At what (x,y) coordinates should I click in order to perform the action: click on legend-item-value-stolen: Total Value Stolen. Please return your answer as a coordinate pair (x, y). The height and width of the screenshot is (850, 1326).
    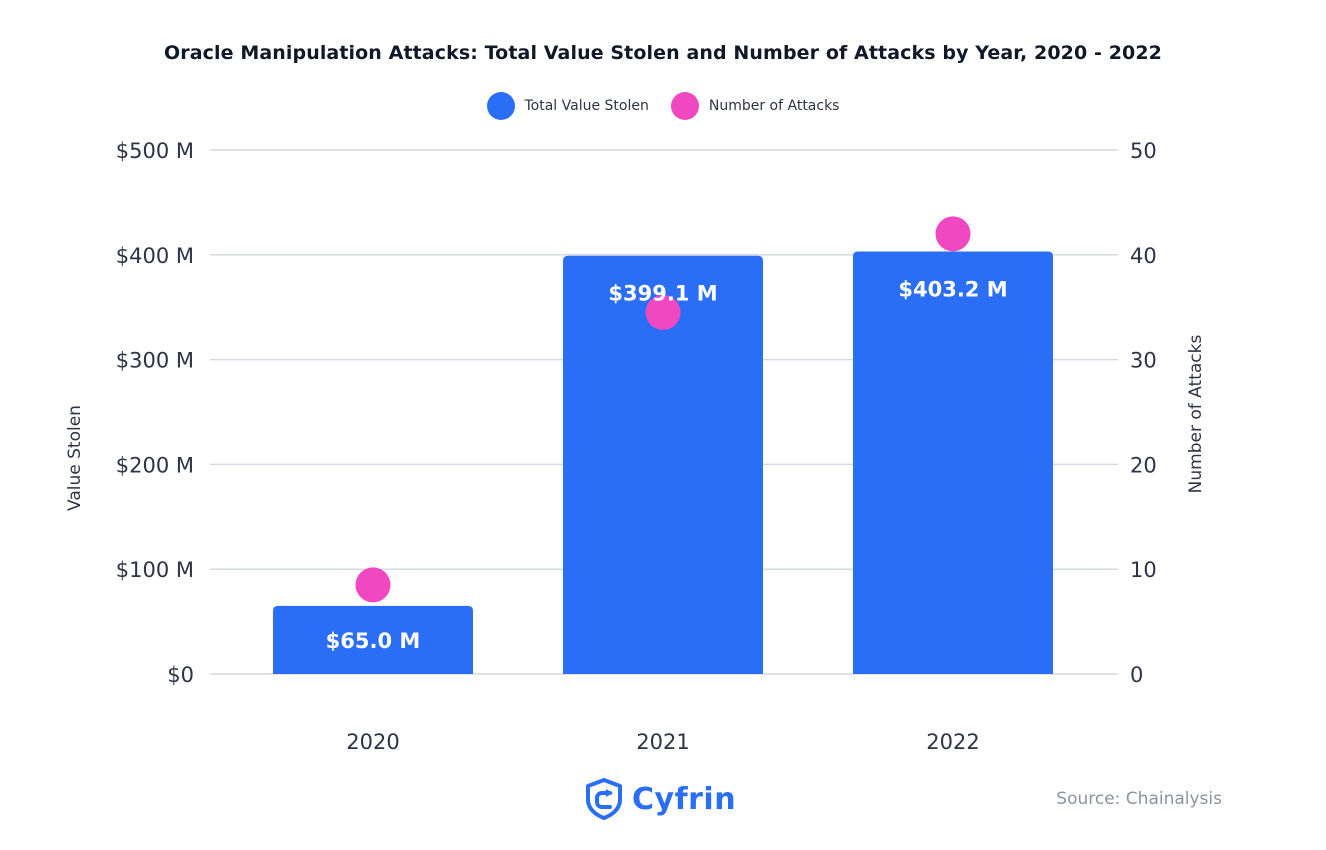
    Looking at the image, I should click on (567, 106).